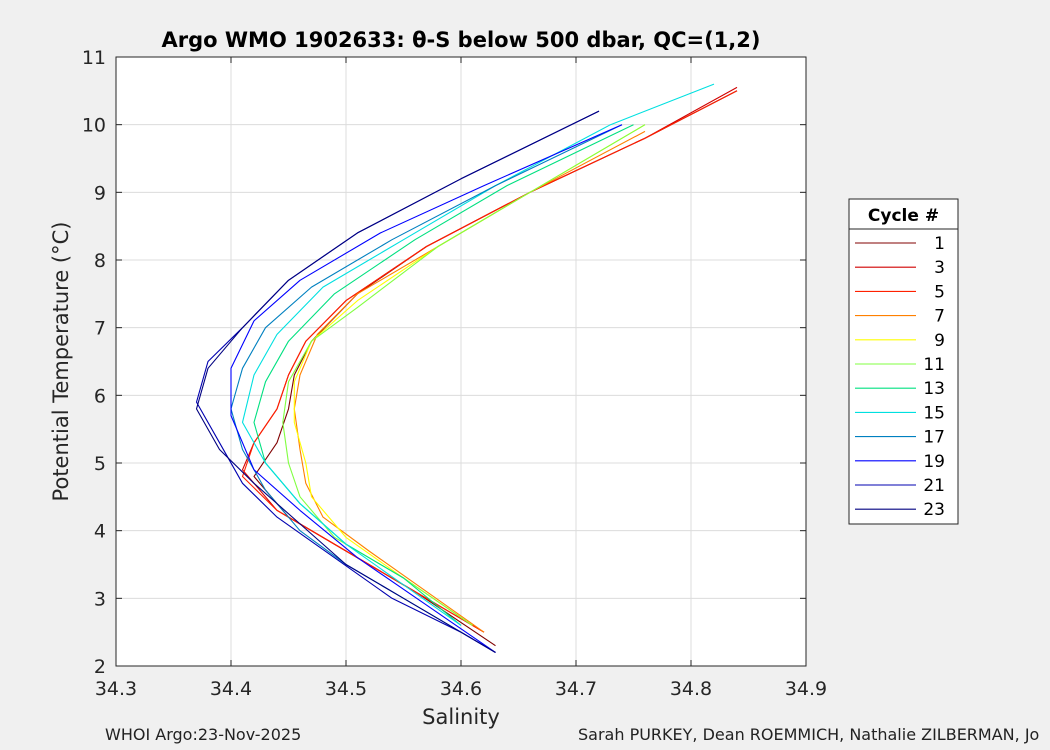 The width and height of the screenshot is (1050, 750). What do you see at coordinates (100, 667) in the screenshot?
I see `y-tick-label: 2` at bounding box center [100, 667].